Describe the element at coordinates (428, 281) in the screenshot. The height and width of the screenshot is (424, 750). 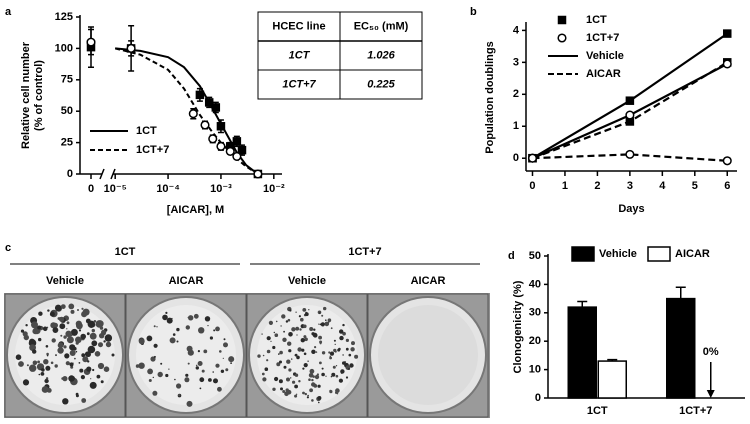
I see `condition-label: AICAR` at that location.